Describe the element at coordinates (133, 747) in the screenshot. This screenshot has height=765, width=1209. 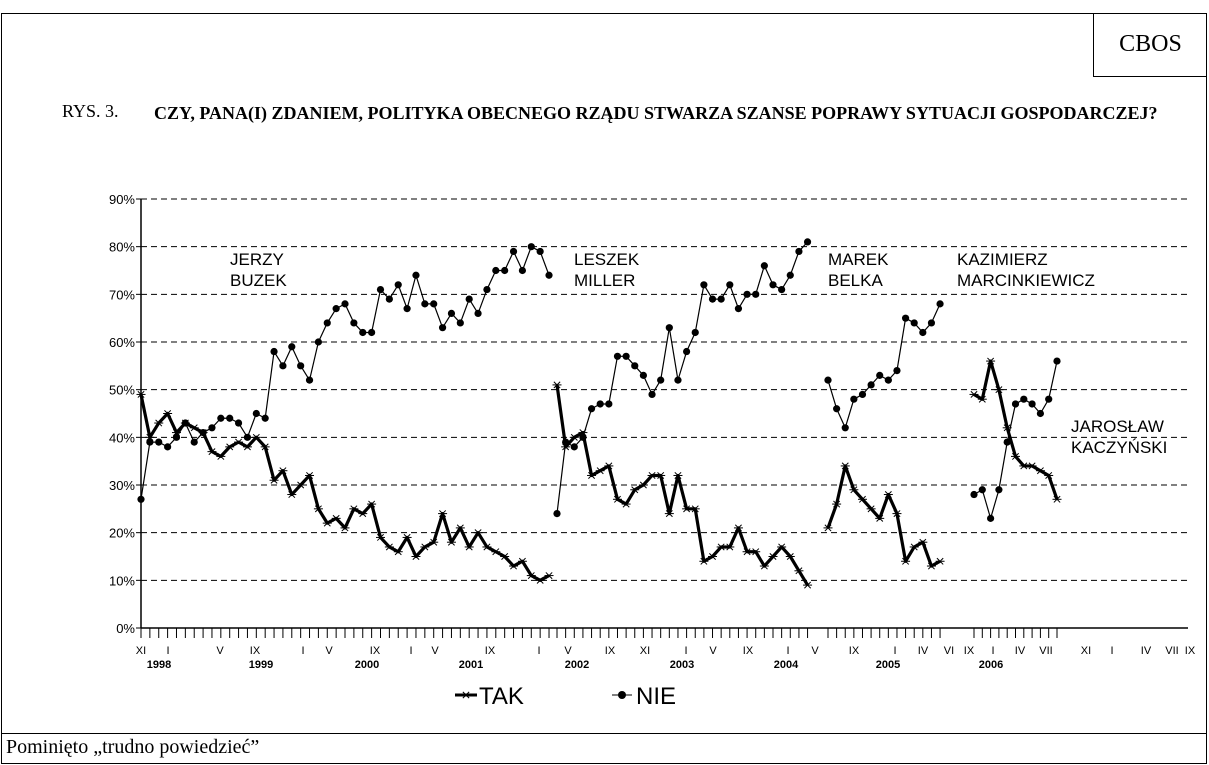
I see `footnote: Pominięto „trudno powiedzieć”` at that location.